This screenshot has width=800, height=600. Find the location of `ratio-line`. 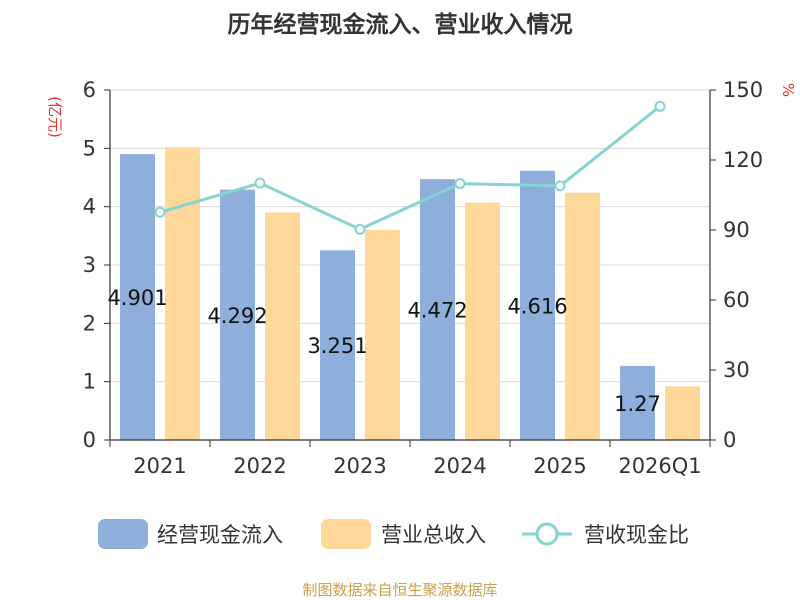

ratio-line is located at coordinates (410, 168).